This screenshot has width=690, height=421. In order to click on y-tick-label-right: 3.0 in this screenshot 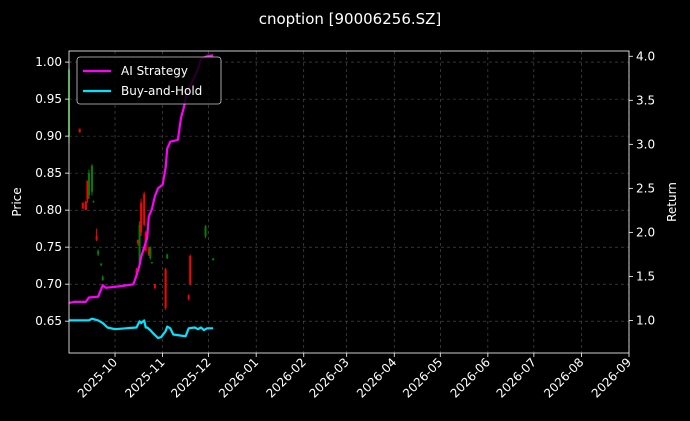, I will do `click(645, 144)`.